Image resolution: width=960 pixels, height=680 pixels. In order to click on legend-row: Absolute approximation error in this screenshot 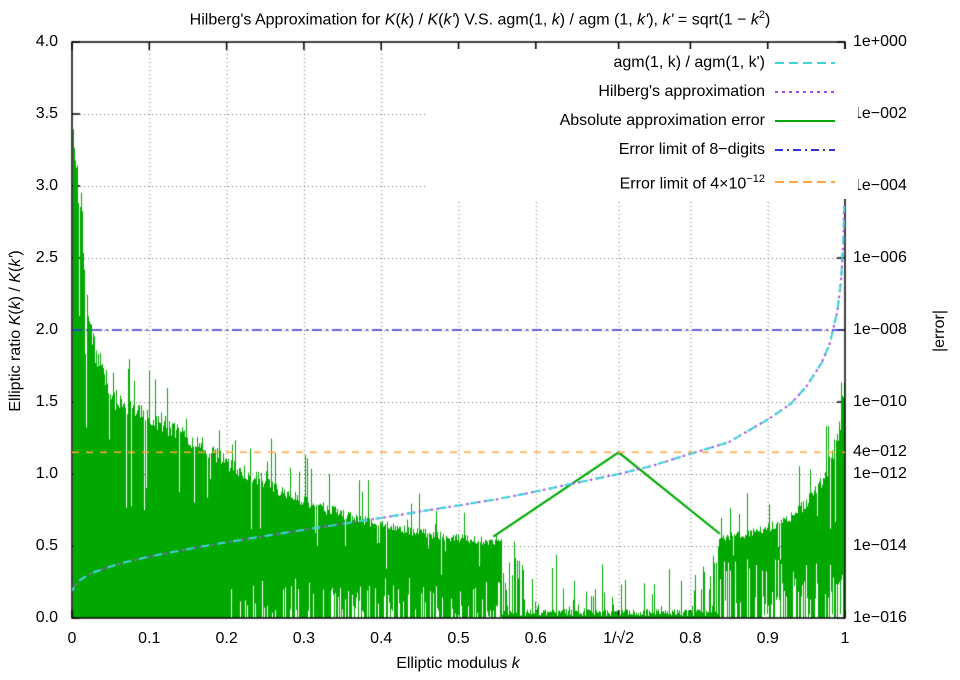, I will do `click(643, 121)`.